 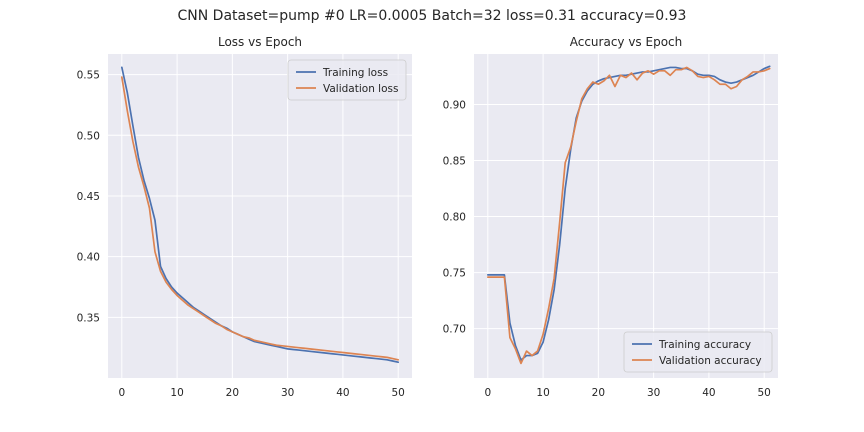 What do you see at coordinates (355, 73) in the screenshot?
I see `legend-label: Training loss` at bounding box center [355, 73].